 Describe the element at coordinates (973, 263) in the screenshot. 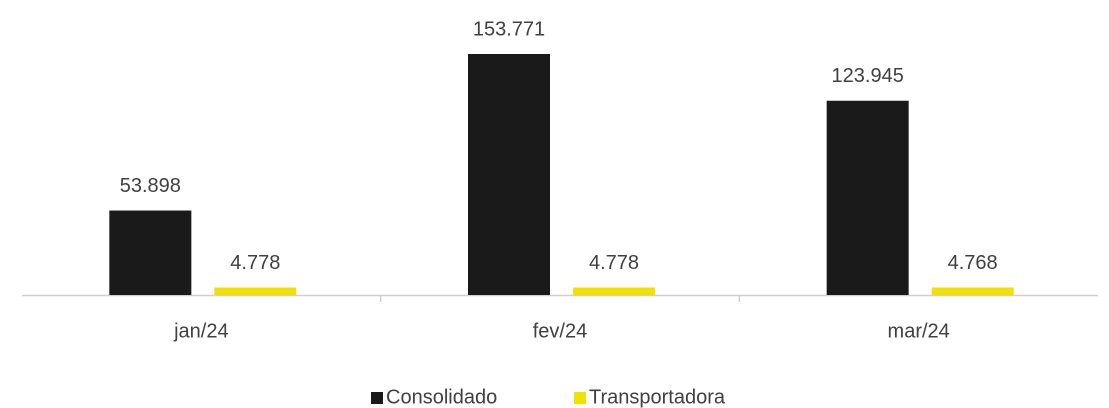

I see `value-label: 4.768` at that location.